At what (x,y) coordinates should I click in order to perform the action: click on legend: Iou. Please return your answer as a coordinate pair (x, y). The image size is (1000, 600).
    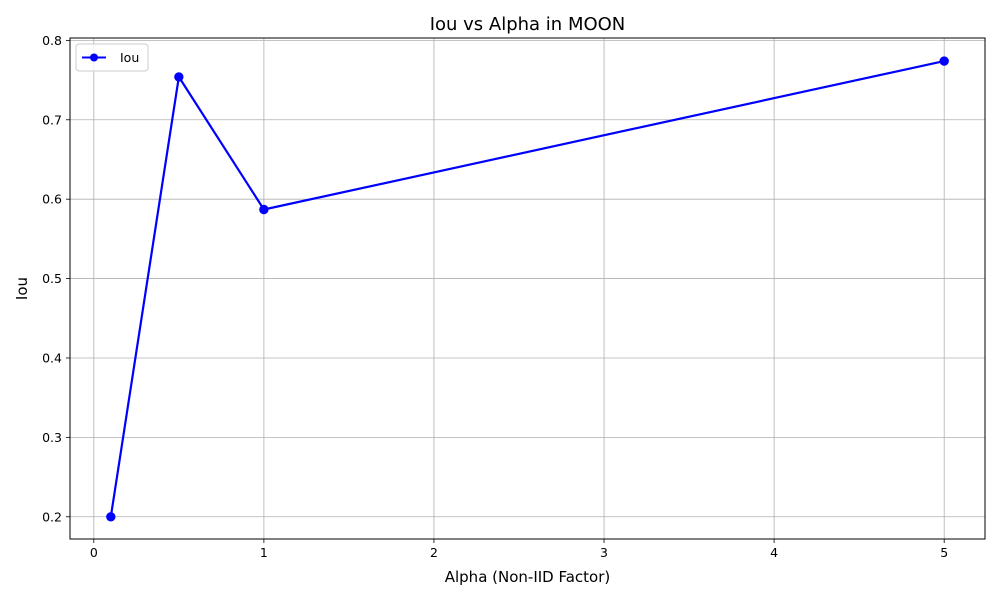
    Looking at the image, I should click on (112, 57).